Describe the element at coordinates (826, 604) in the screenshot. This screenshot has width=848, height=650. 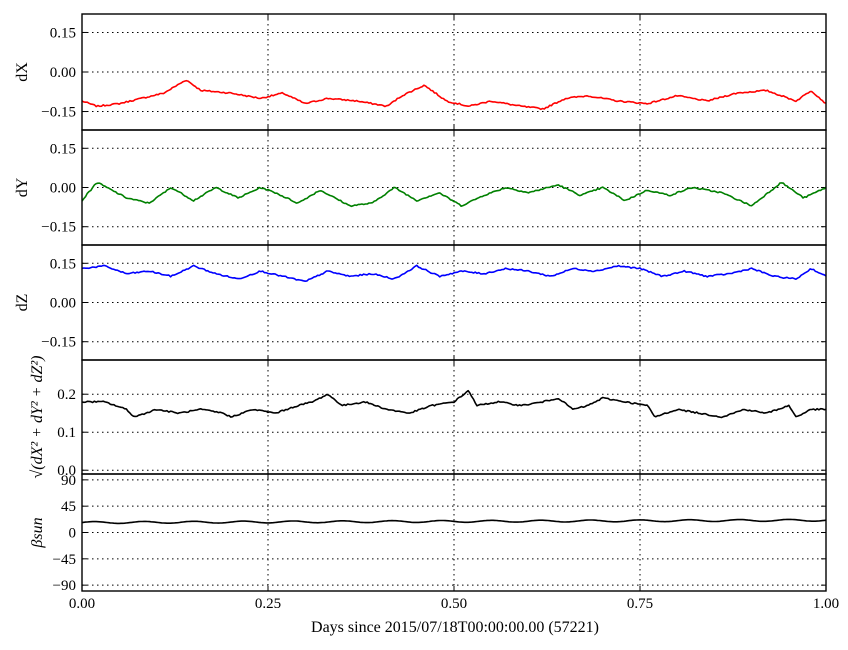
I see `x-tick-label: 1.00` at that location.